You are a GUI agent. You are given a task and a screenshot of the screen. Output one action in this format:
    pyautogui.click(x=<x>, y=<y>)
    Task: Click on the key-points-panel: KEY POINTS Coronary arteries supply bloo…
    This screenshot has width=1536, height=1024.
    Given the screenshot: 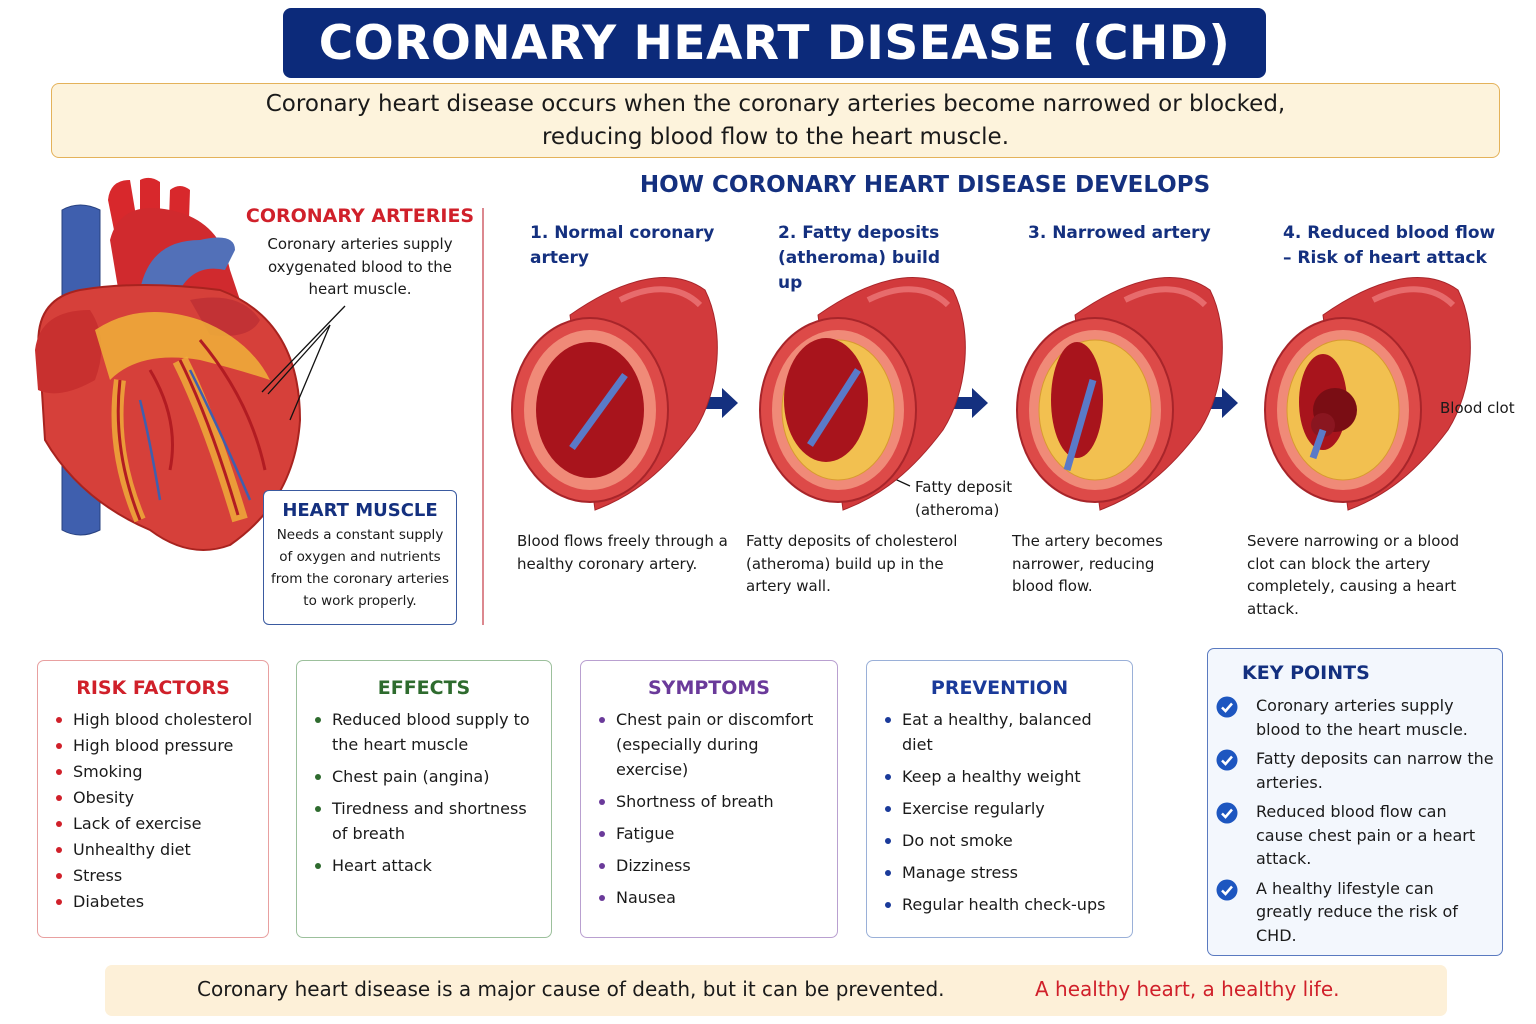 What is the action you would take?
    pyautogui.click(x=1355, y=802)
    